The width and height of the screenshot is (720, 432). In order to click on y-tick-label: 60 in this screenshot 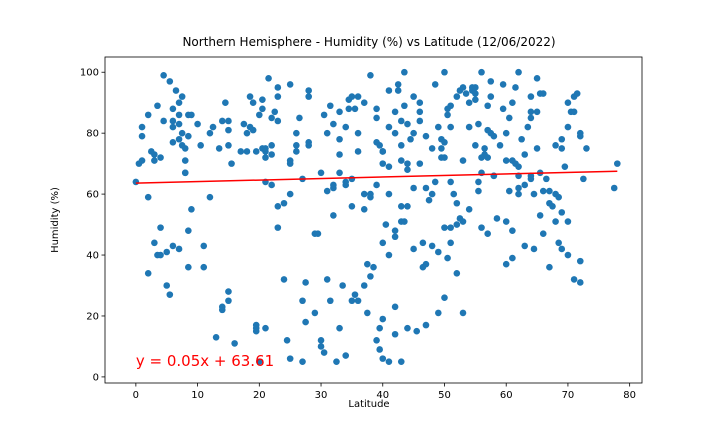, I will do `click(92, 195)`.